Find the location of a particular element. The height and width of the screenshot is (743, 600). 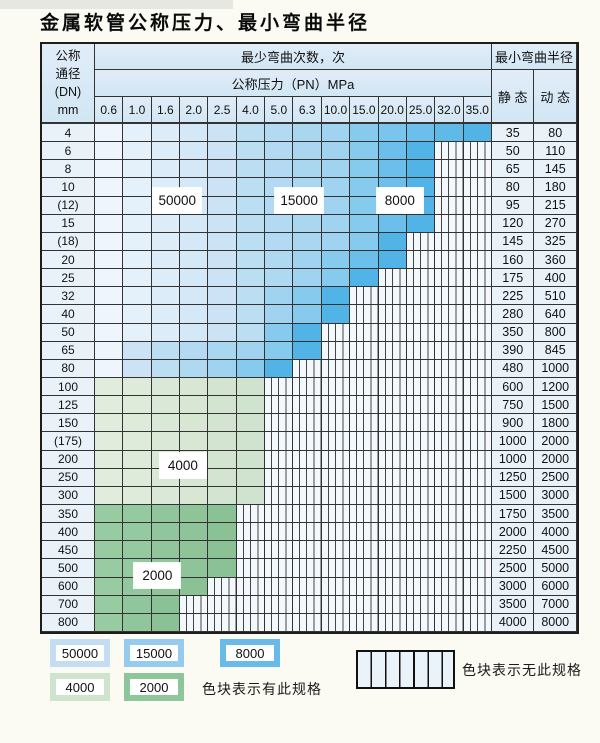

static-radius-cell: 50 is located at coordinates (513, 151).